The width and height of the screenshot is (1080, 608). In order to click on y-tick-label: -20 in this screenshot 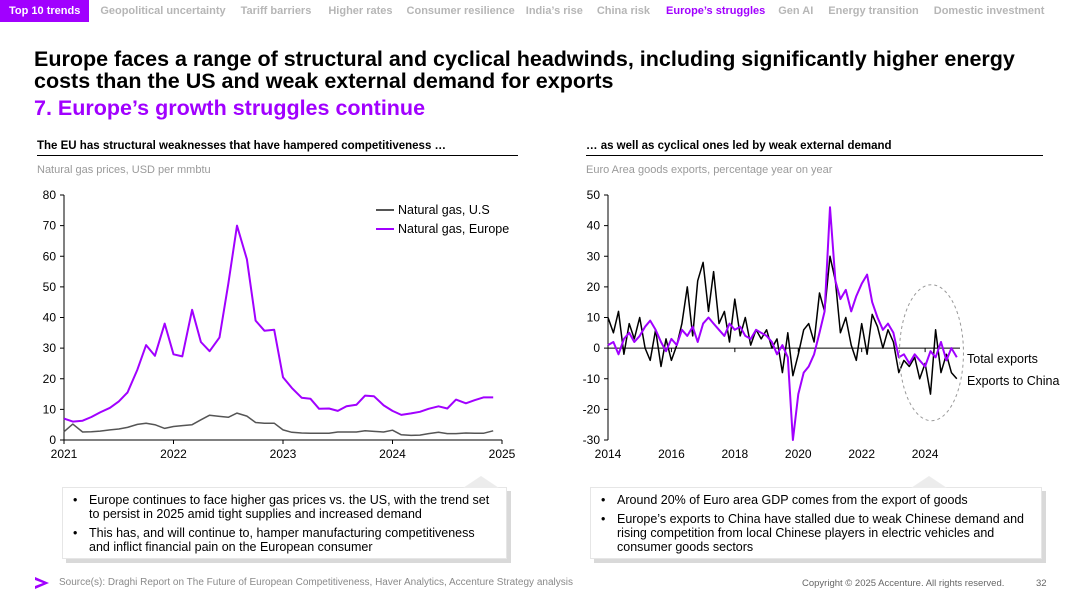, I will do `click(592, 409)`.